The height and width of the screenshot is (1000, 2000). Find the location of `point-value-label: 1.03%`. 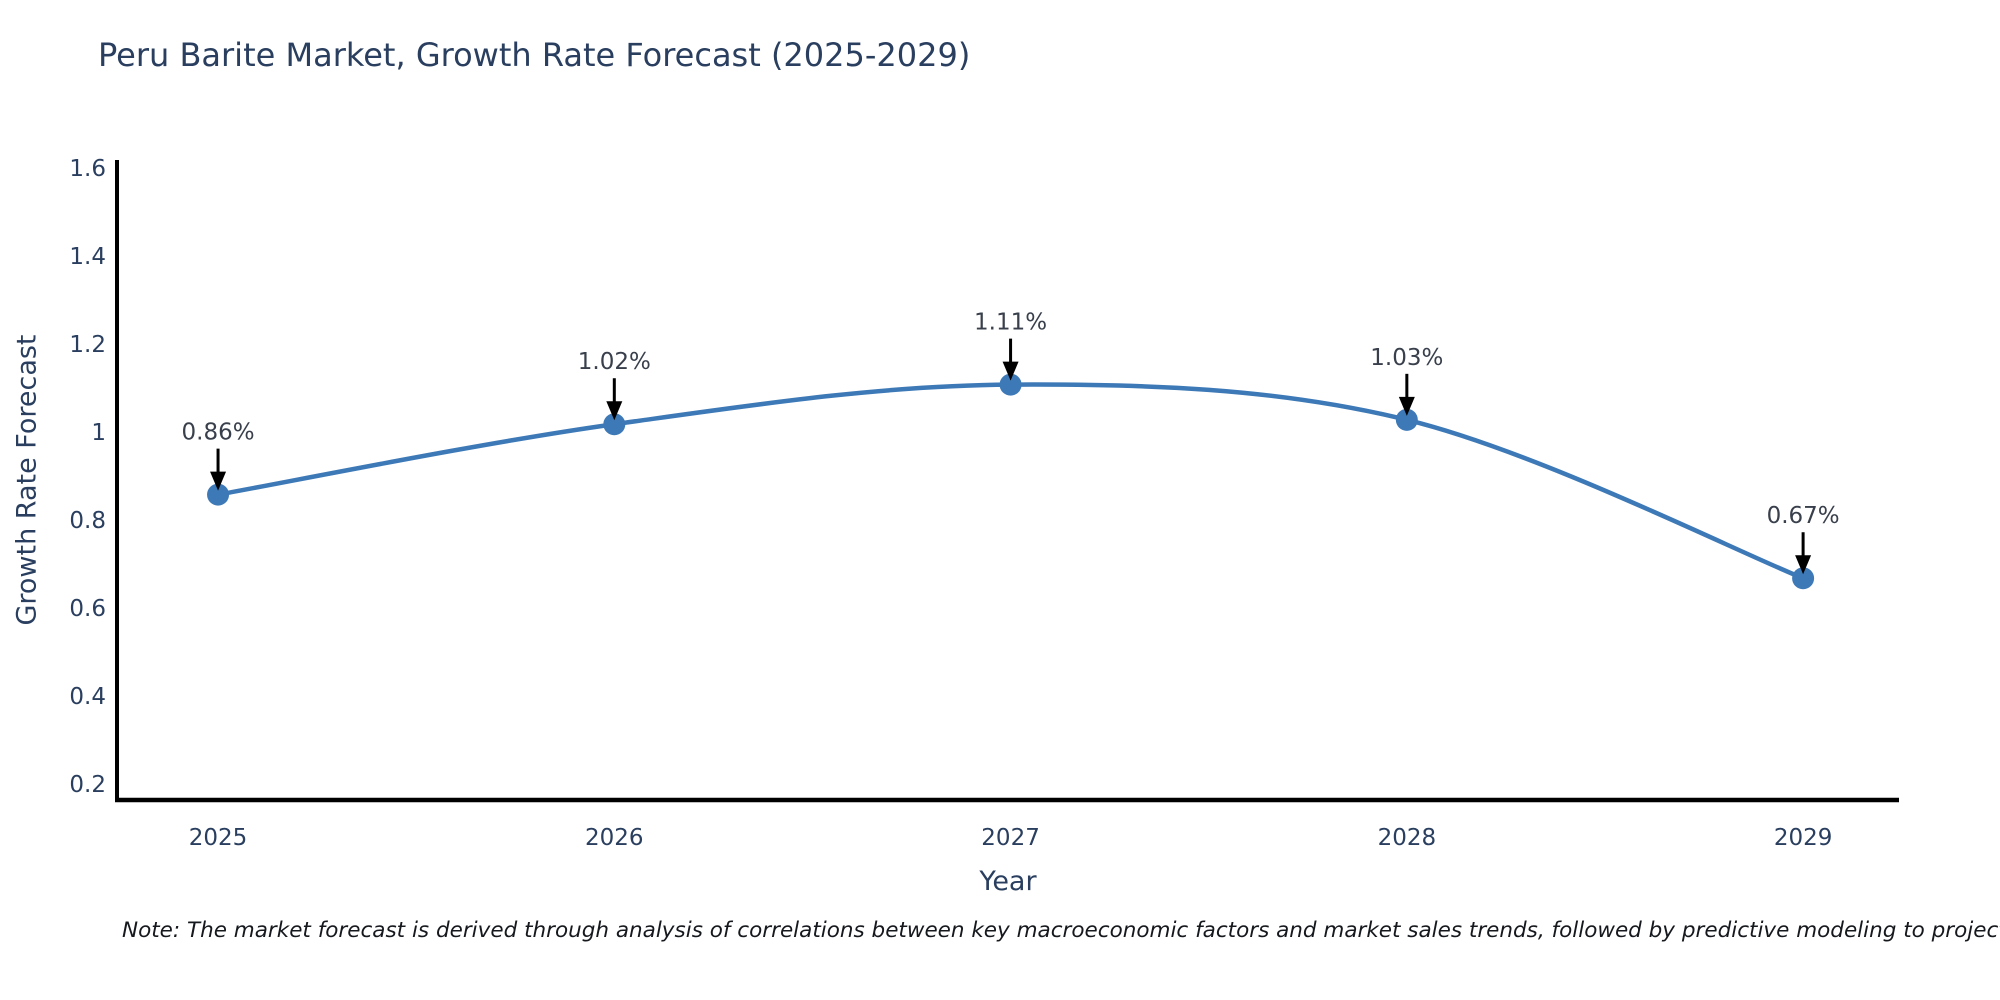

point-value-label: 1.03% is located at coordinates (1406, 358).